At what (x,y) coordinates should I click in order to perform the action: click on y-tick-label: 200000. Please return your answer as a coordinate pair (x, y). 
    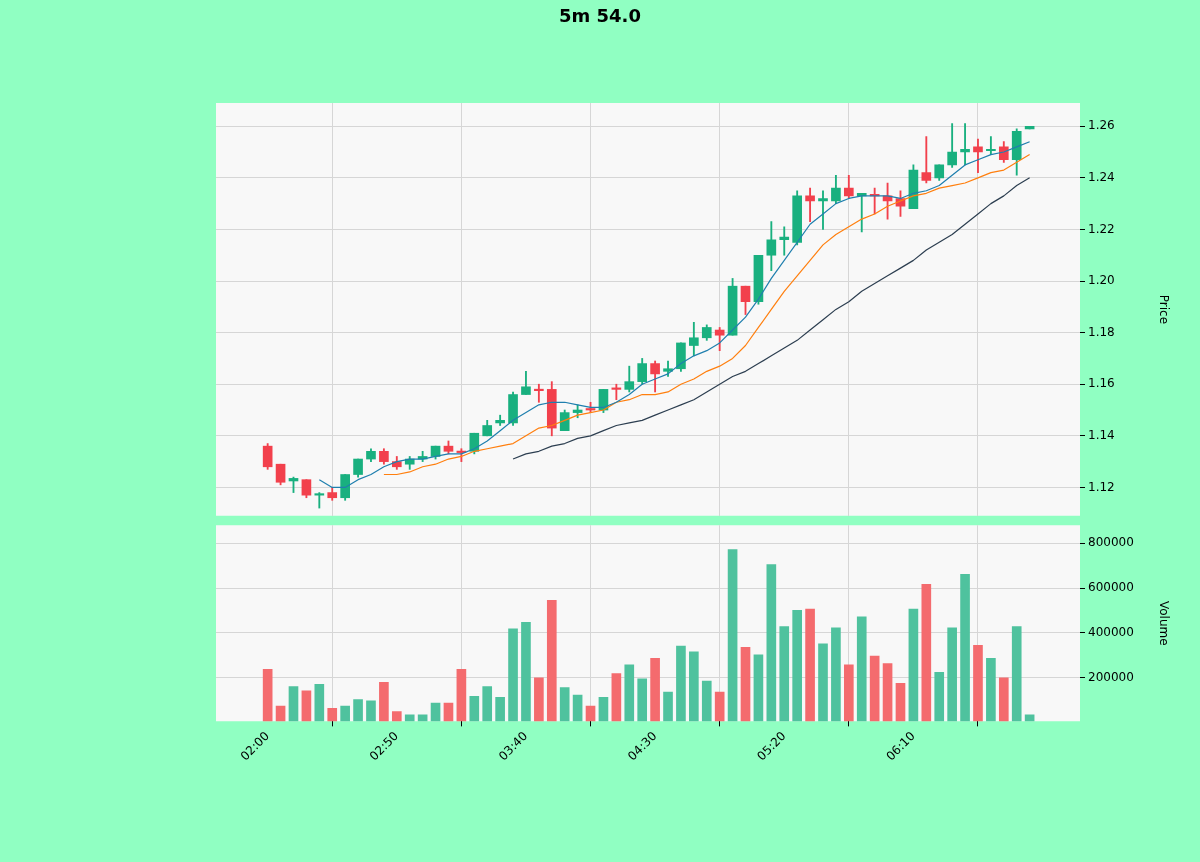
    Looking at the image, I should click on (1111, 676).